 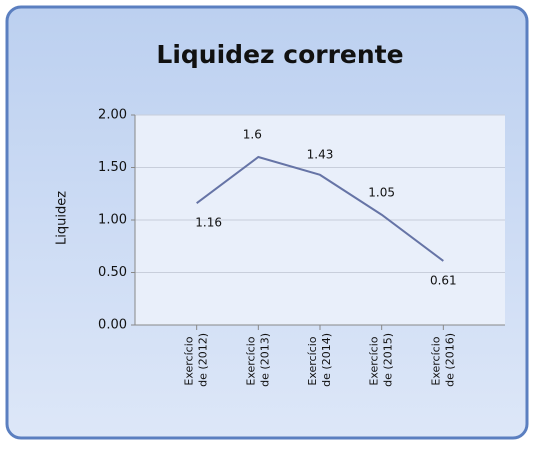 What do you see at coordinates (381, 192) in the screenshot?
I see `data-label: 1.05` at bounding box center [381, 192].